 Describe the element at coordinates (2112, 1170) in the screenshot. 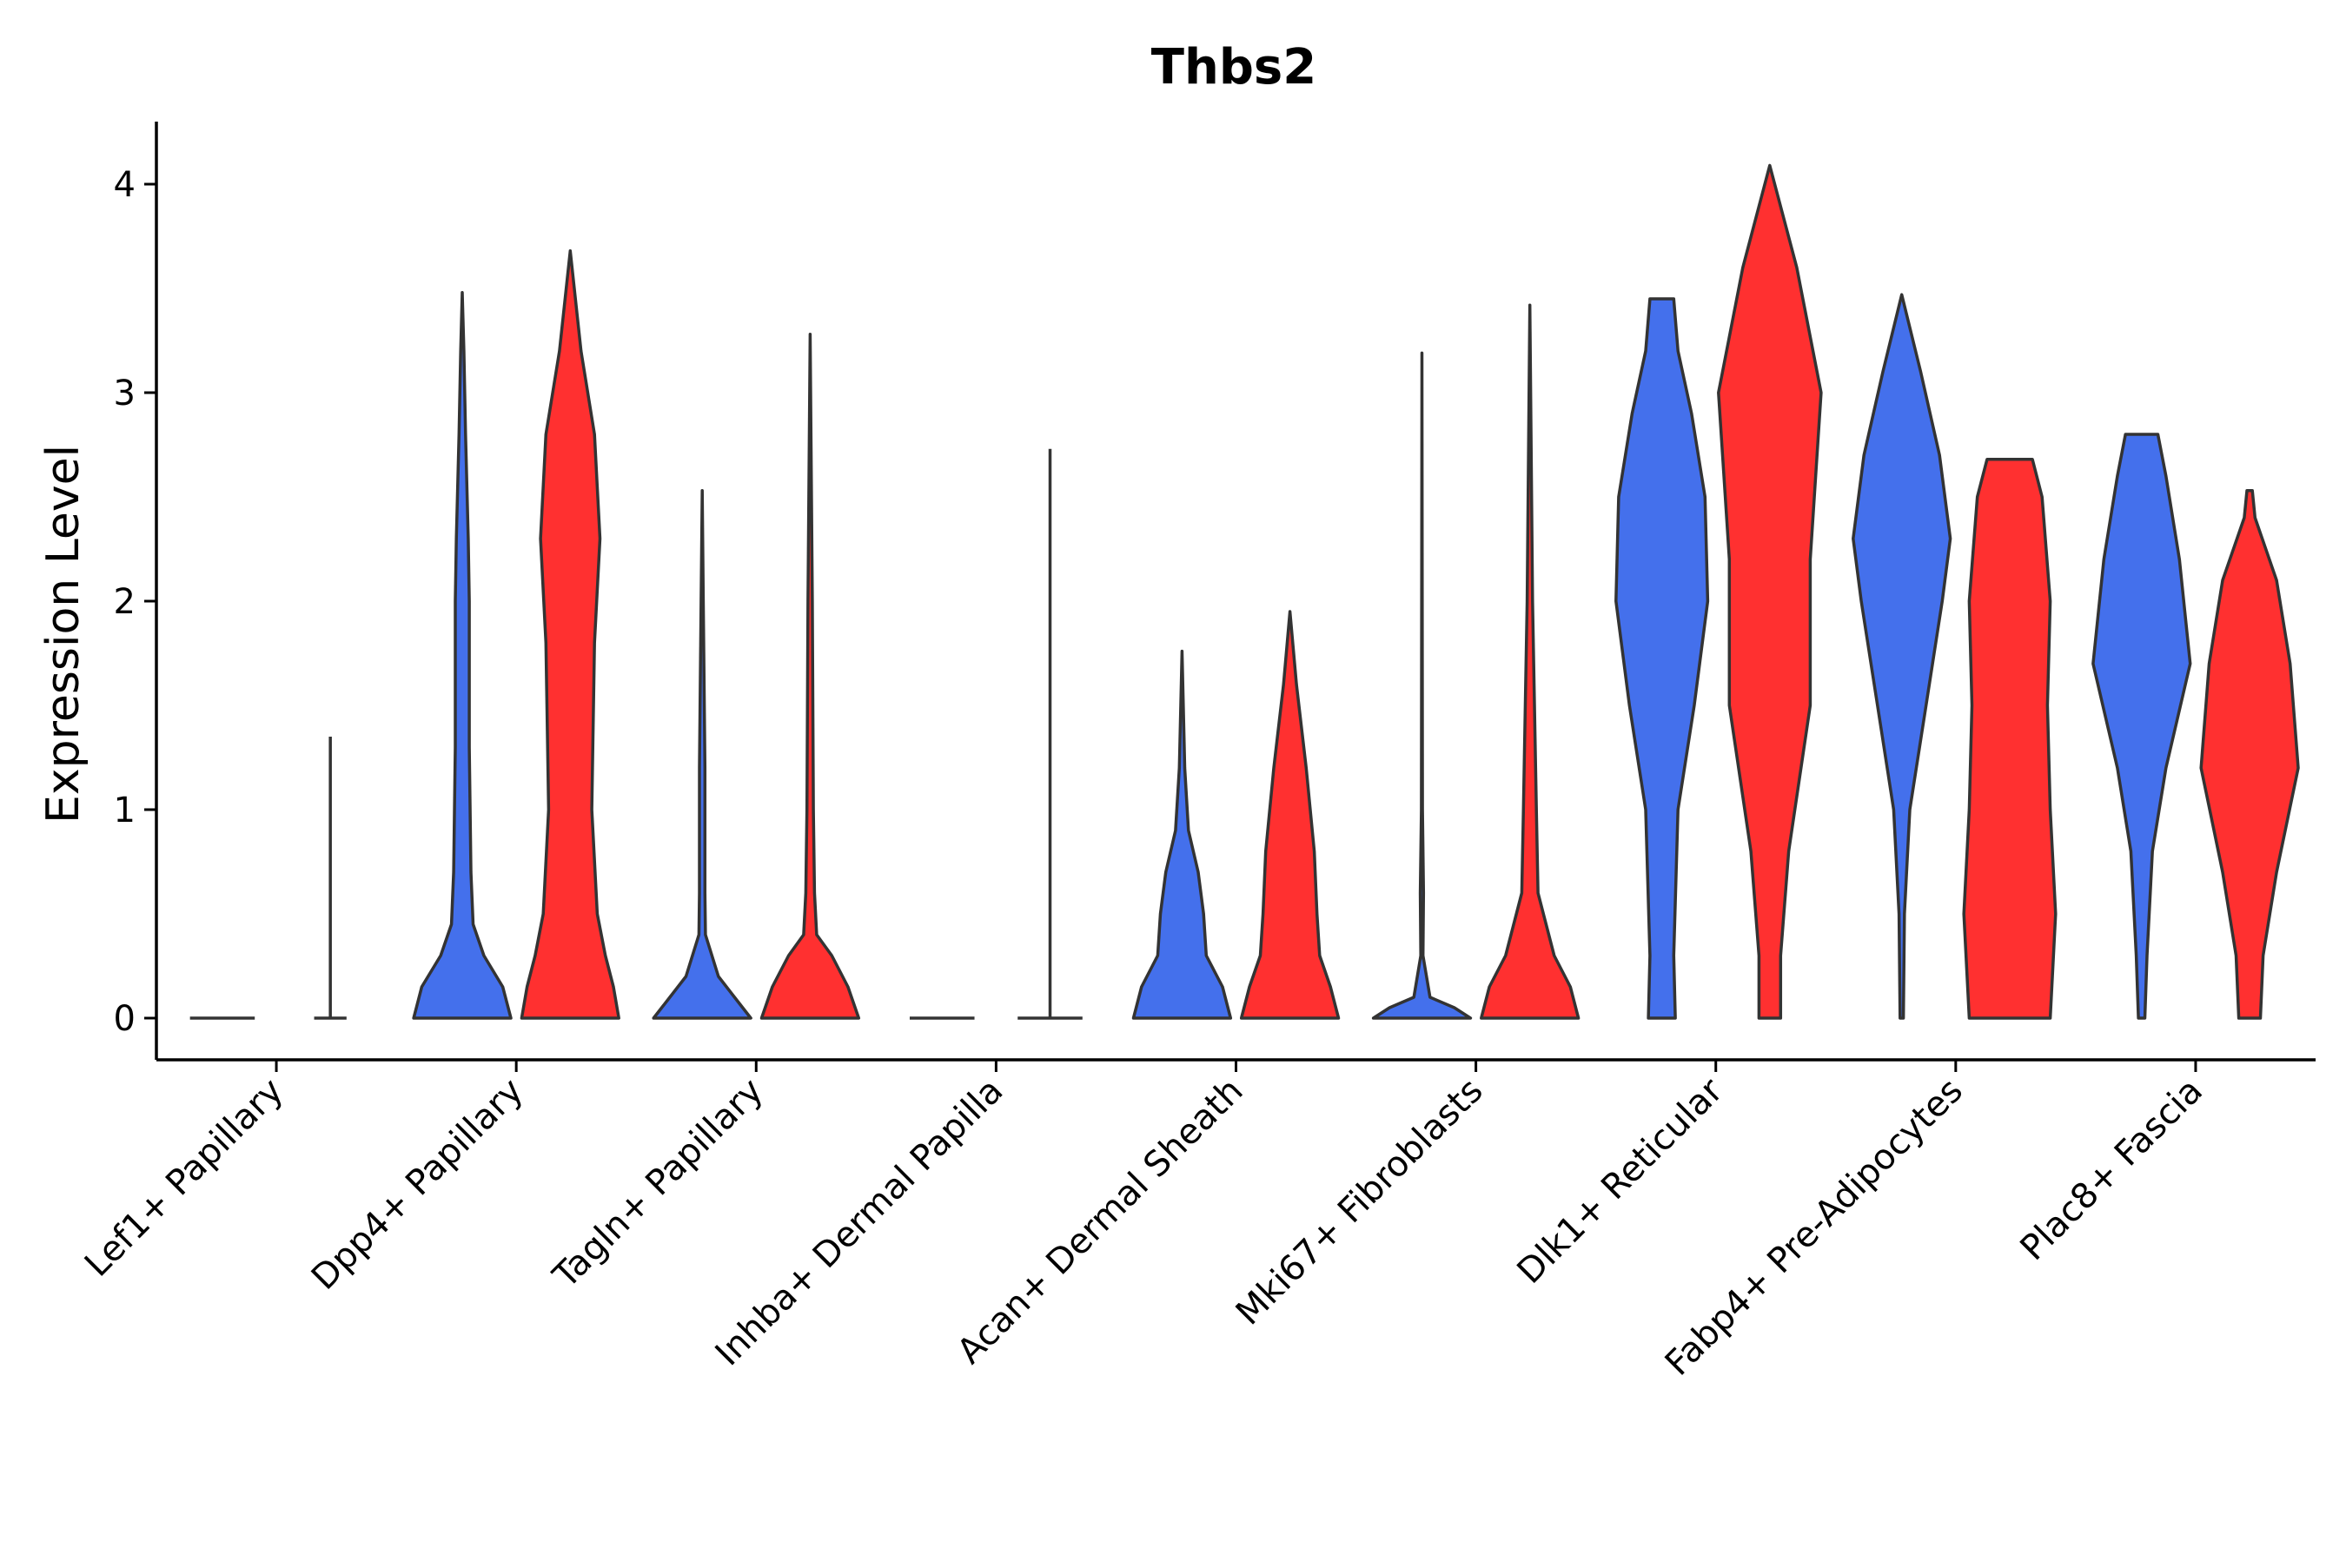

I see `x-tick-label: Plac8+ Fascia` at that location.